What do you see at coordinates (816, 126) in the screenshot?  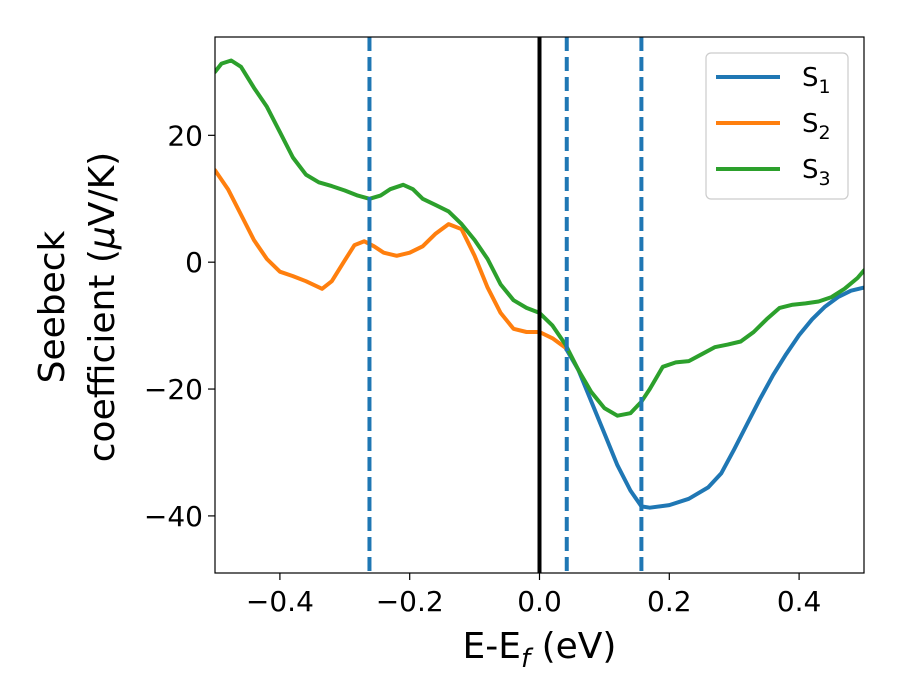 I see `legend-label-s2: S2` at bounding box center [816, 126].